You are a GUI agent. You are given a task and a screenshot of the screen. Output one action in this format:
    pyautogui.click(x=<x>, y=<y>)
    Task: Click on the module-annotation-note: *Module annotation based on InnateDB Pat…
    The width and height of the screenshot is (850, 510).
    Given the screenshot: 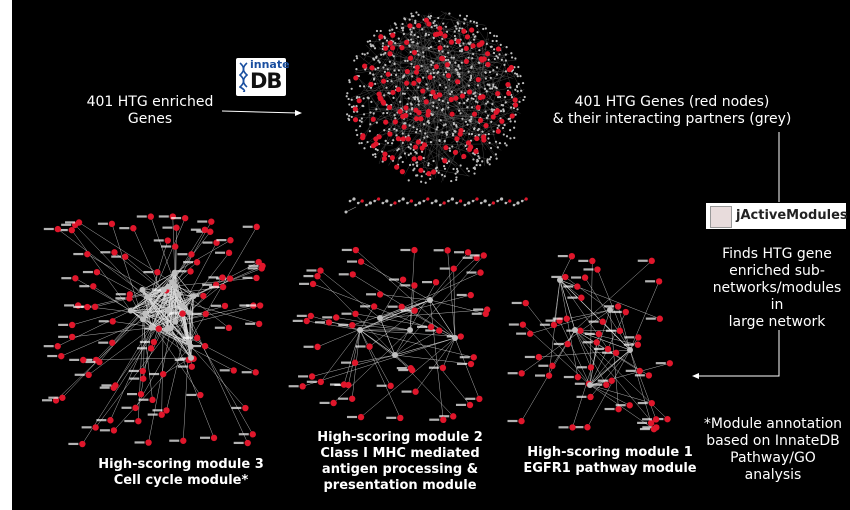 What is the action you would take?
    pyautogui.click(x=773, y=450)
    